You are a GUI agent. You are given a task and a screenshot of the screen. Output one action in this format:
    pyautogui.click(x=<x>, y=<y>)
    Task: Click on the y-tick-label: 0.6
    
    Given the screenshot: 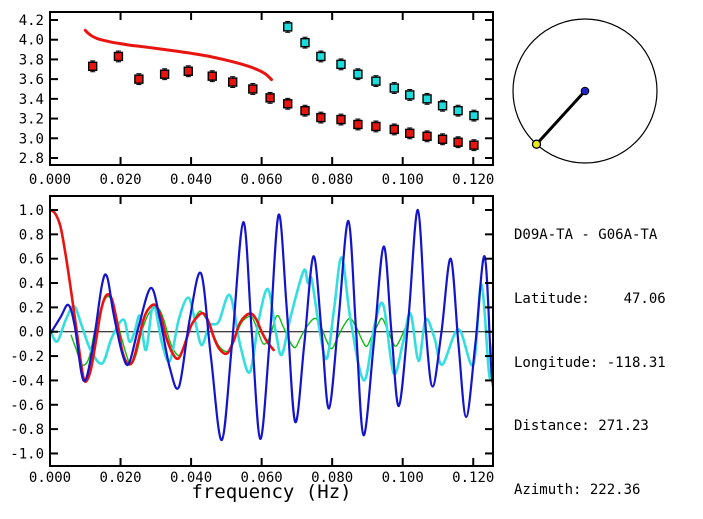 What is the action you would take?
    pyautogui.click(x=31, y=260)
    